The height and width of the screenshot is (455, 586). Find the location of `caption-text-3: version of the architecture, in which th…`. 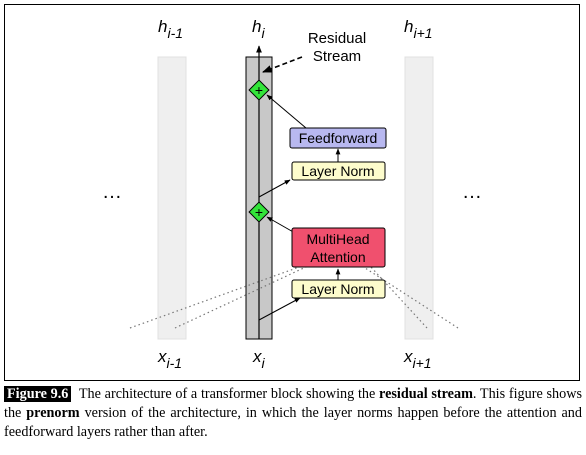

caption-text-3: version of the architecture, in which th… is located at coordinates (293, 422).